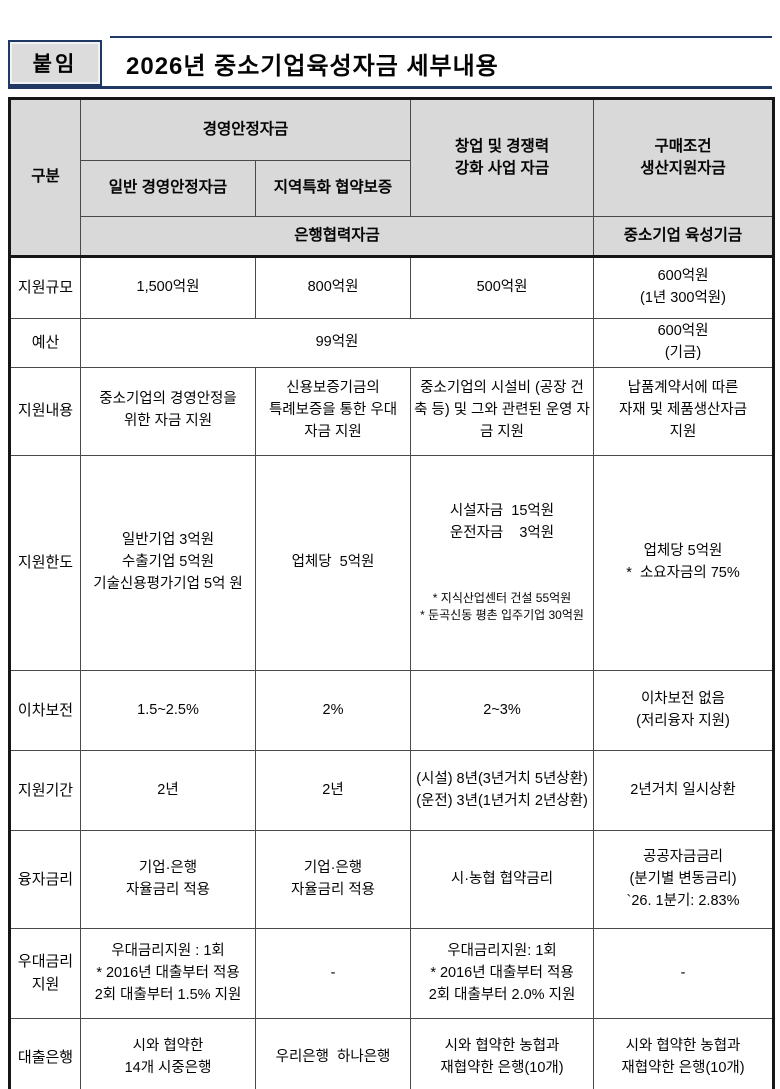  I want to click on scale-regional: 800억원, so click(333, 287).